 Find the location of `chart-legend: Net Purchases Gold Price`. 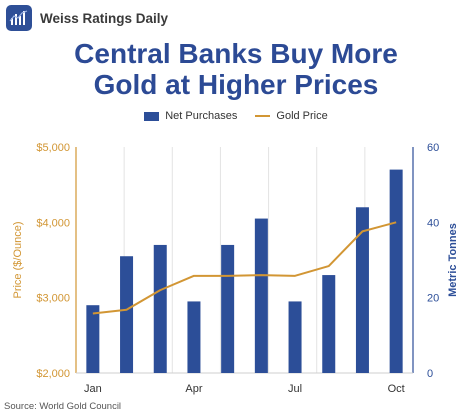

chart-legend: Net Purchases Gold Price is located at coordinates (236, 116).